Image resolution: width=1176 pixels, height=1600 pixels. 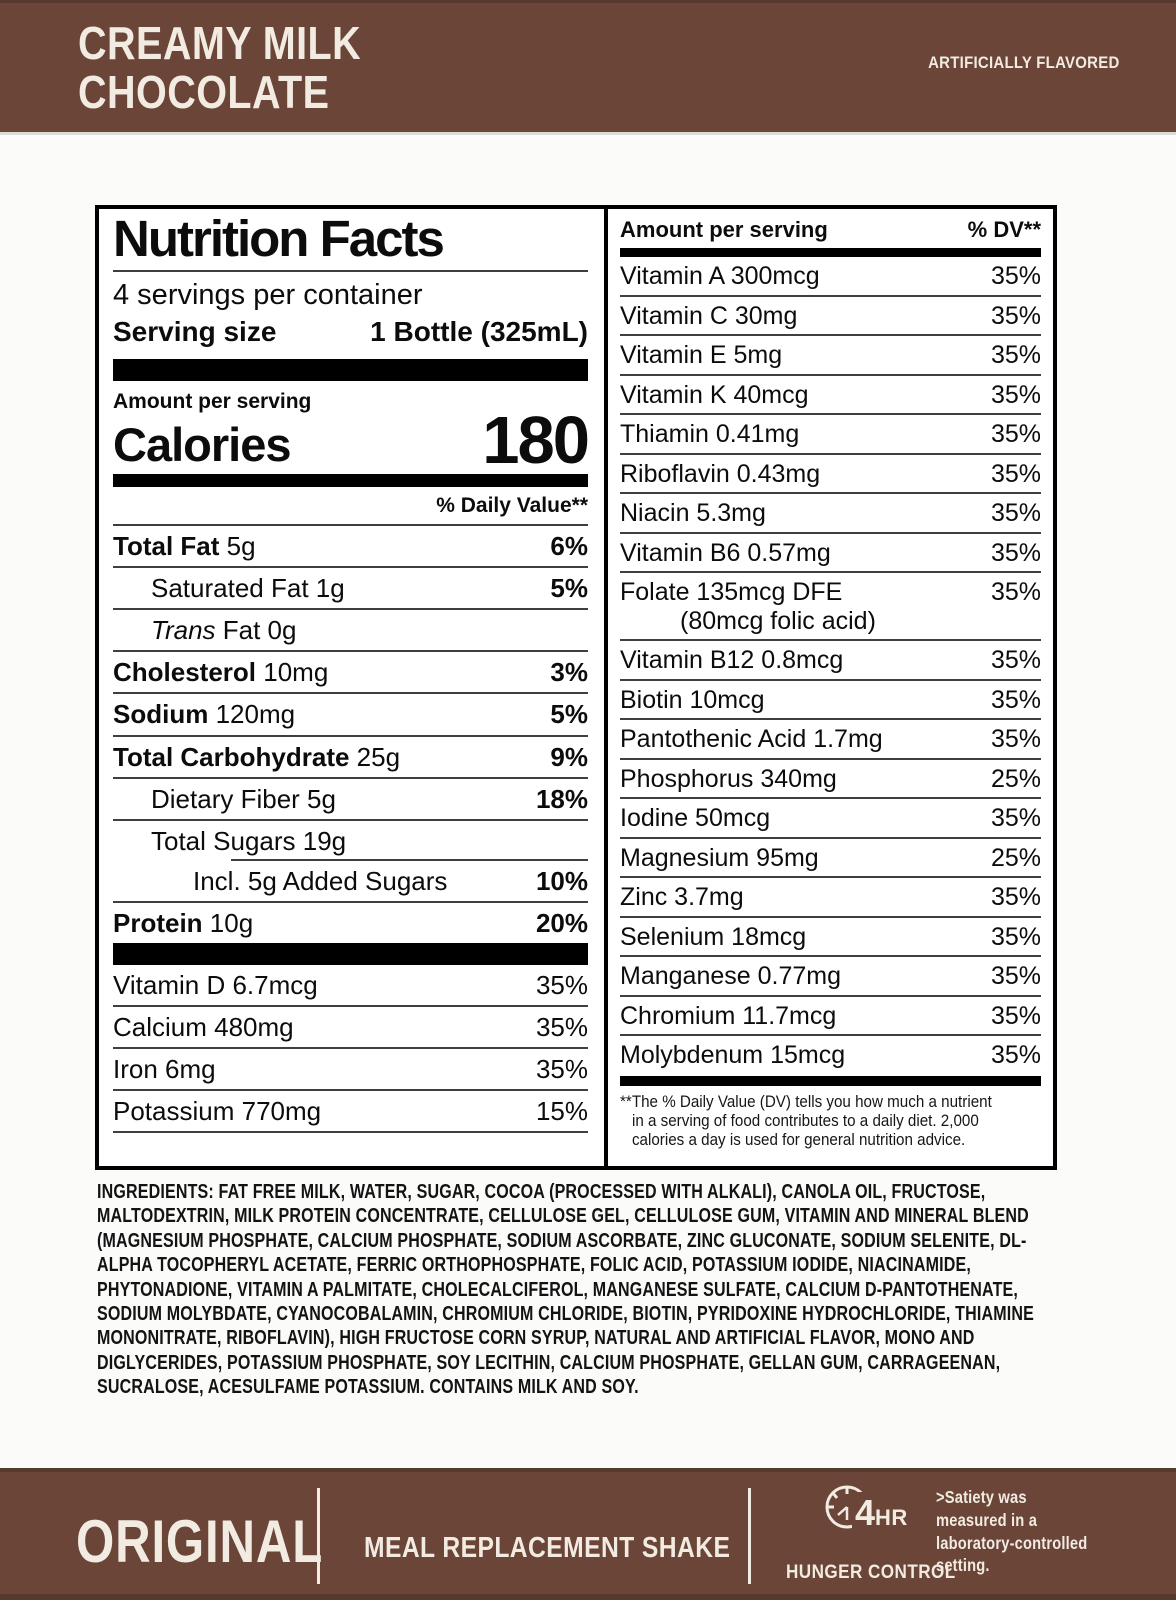 What do you see at coordinates (195, 332) in the screenshot?
I see `serving-size-label: Serving size` at bounding box center [195, 332].